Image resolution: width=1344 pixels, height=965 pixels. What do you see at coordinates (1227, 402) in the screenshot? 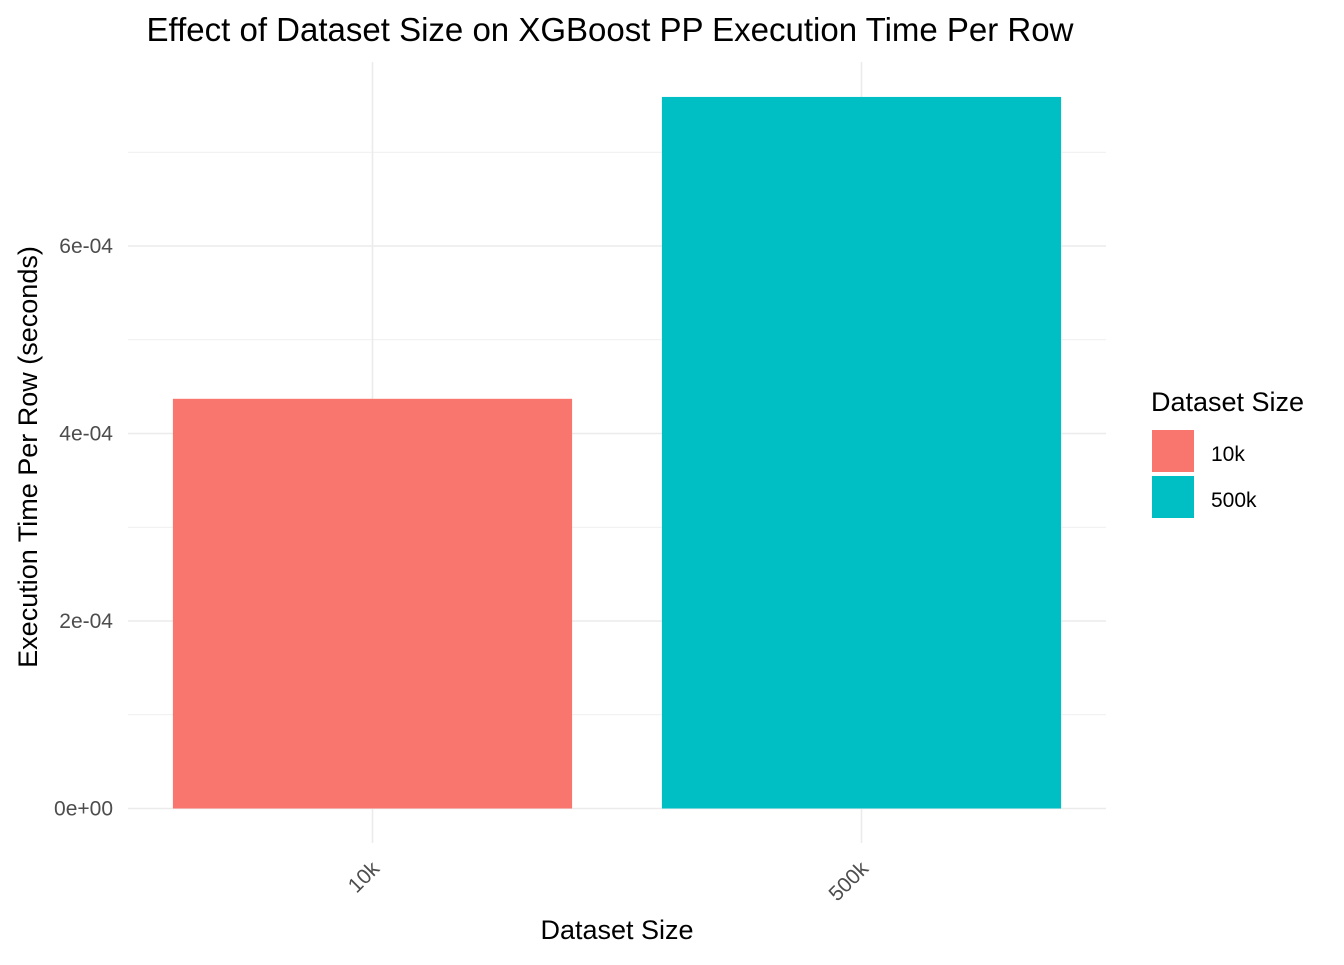
I see `legend-title: Dataset Size` at bounding box center [1227, 402].